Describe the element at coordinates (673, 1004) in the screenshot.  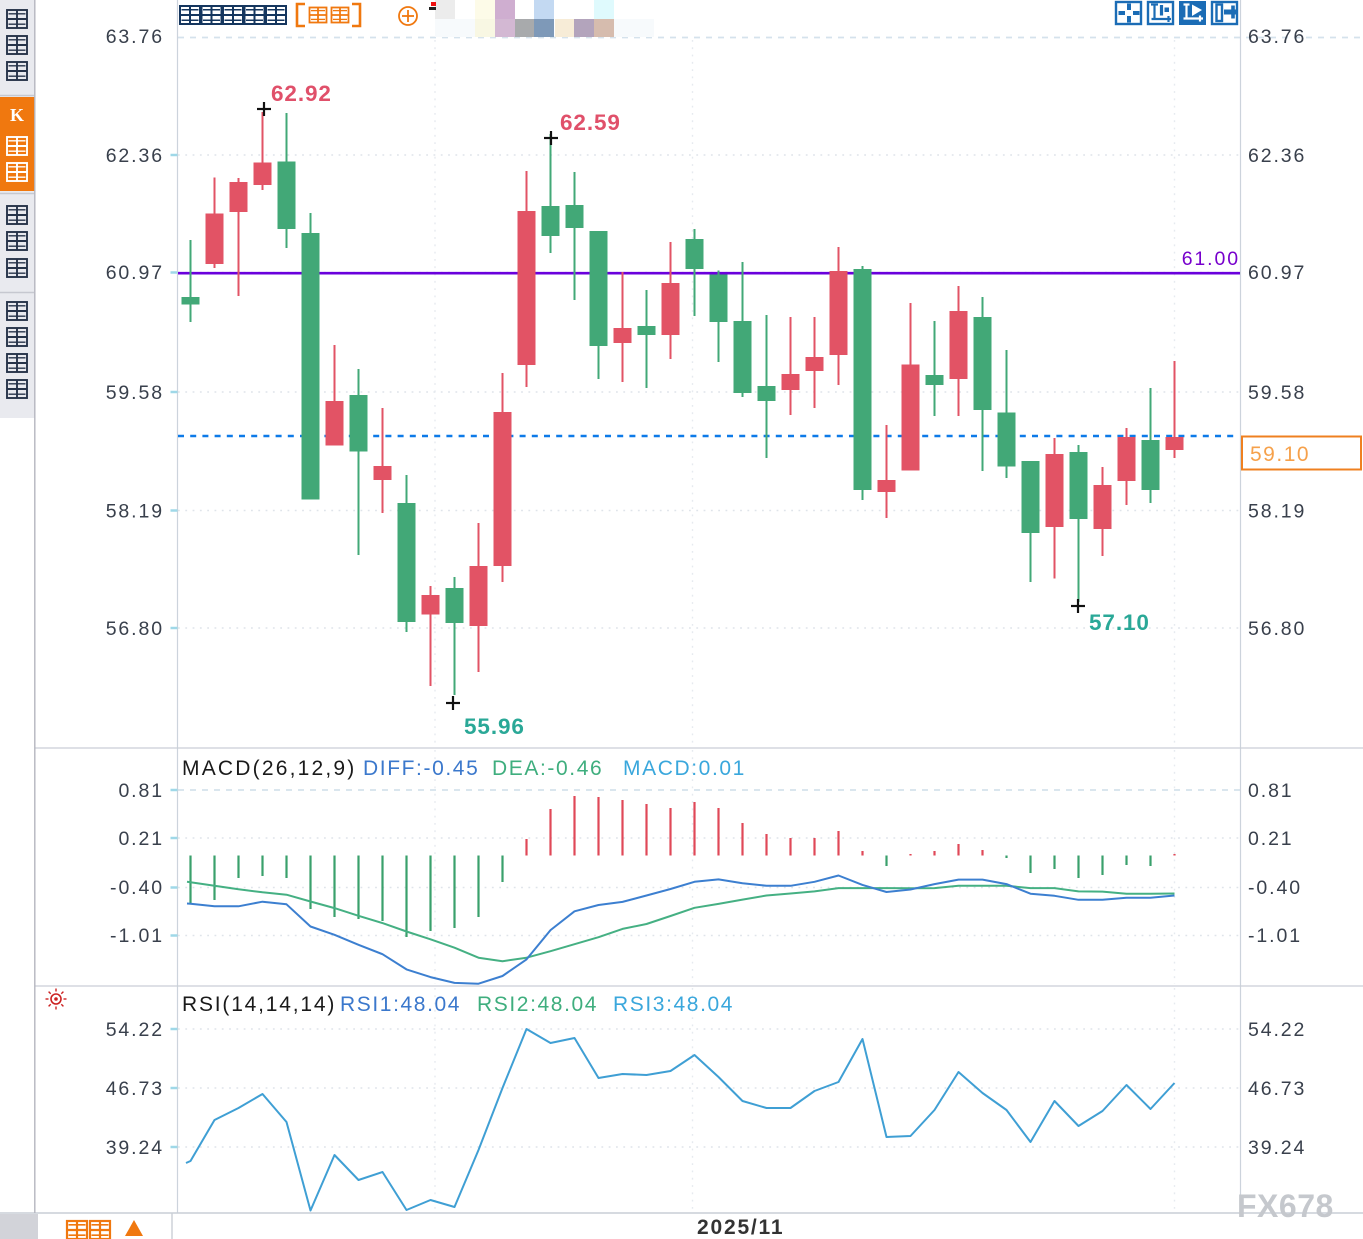
I see `svg-text: RSI3:48.04` at that location.